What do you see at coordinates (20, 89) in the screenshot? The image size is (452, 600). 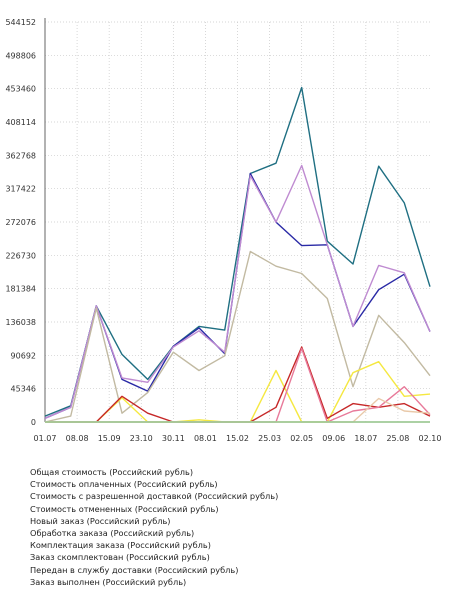 I see `y-tick-label: 453460` at bounding box center [20, 89].